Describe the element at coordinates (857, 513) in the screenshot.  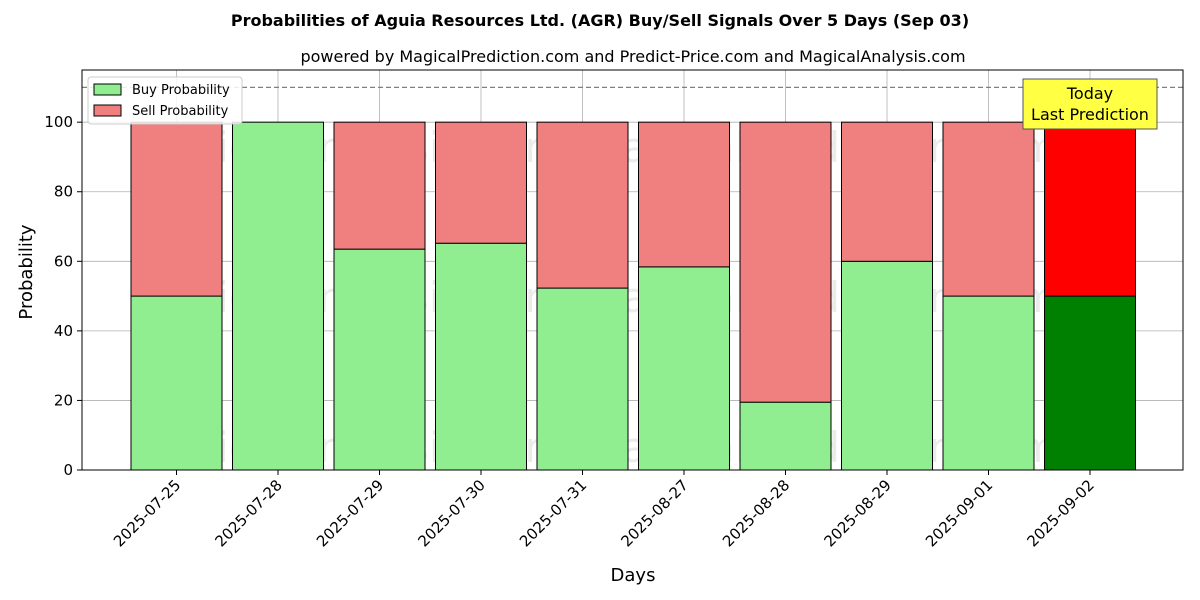
I see `x-tick-label: 2025-08-29` at that location.